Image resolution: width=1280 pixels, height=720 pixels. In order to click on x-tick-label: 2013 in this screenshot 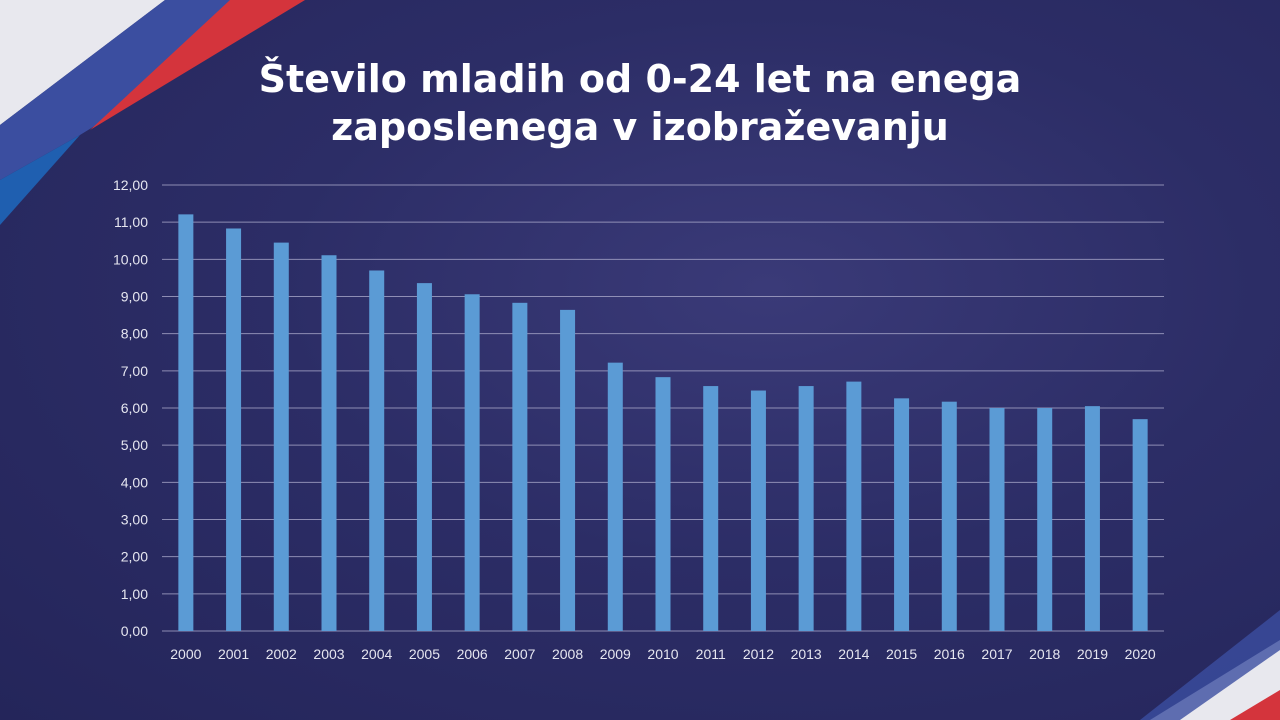, I will do `click(806, 654)`.